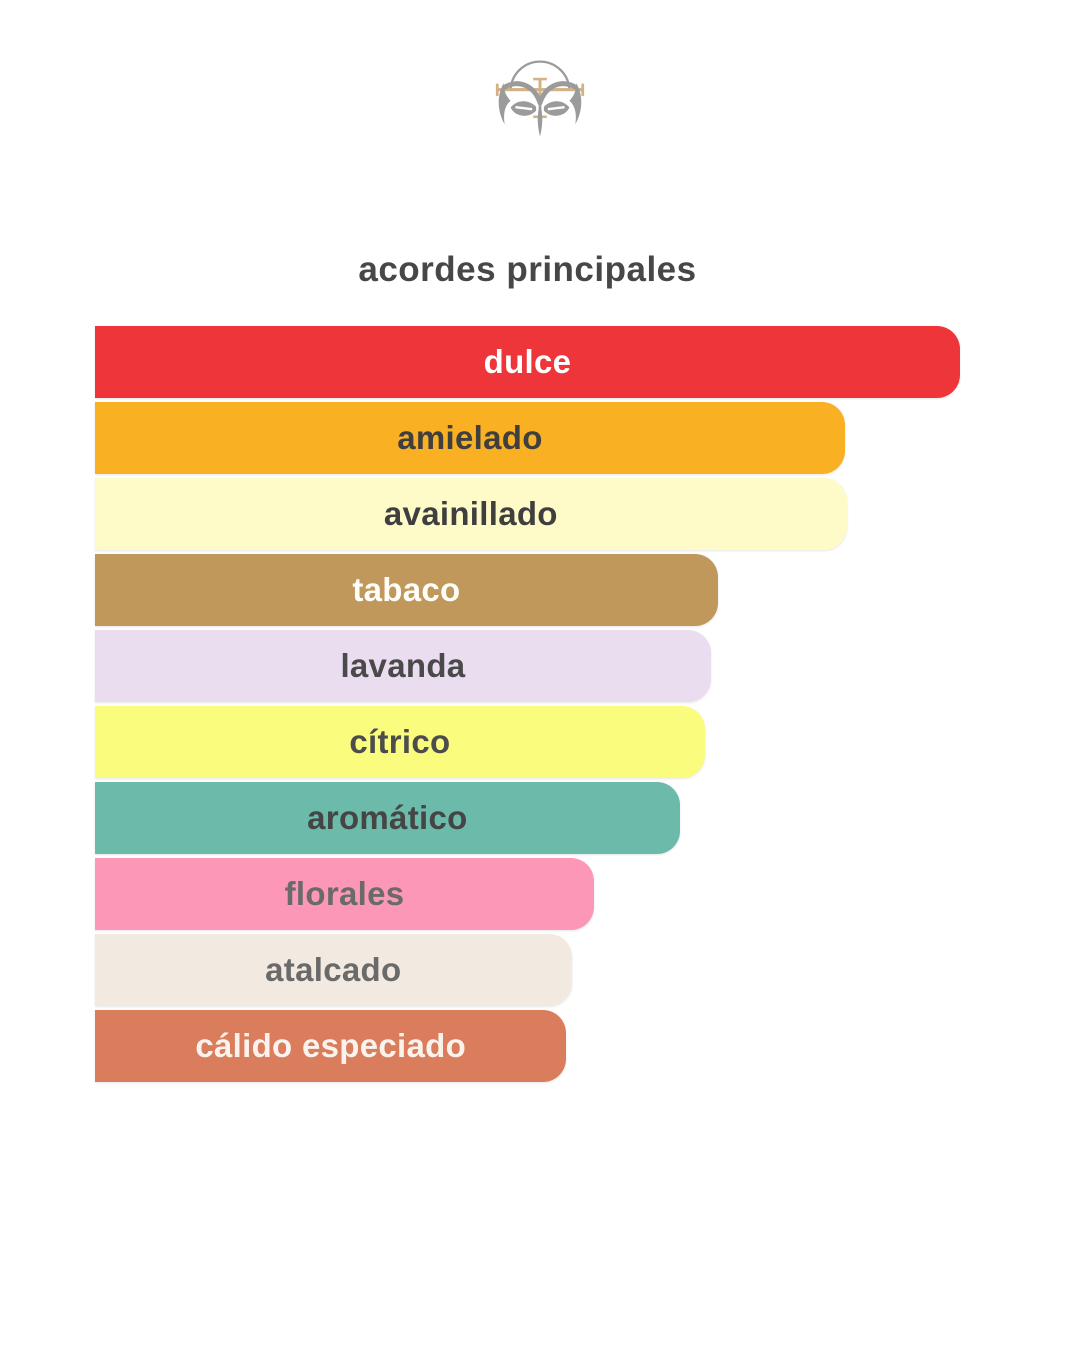  I want to click on accord-bar-calido-especiado: cálido especiado, so click(331, 1046).